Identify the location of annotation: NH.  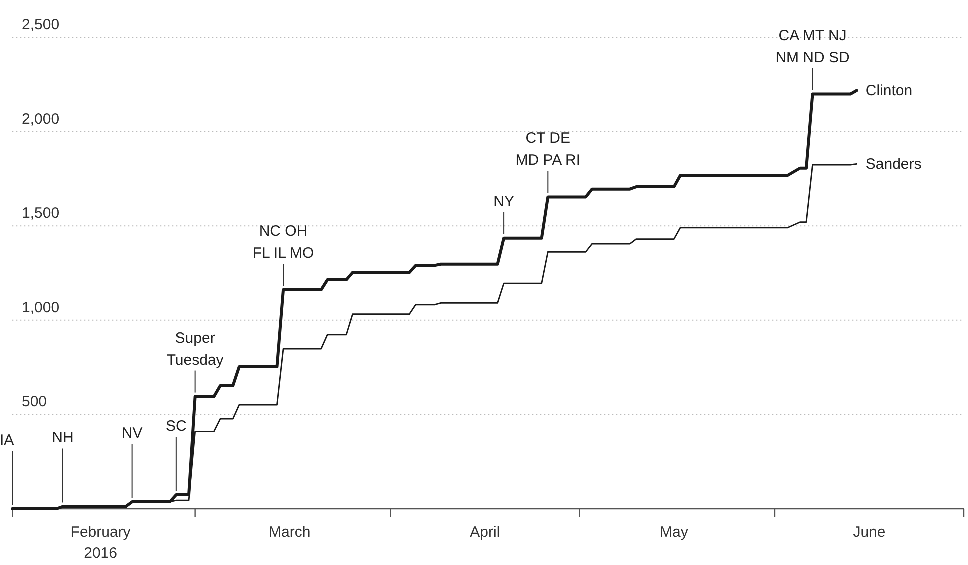
(63, 438).